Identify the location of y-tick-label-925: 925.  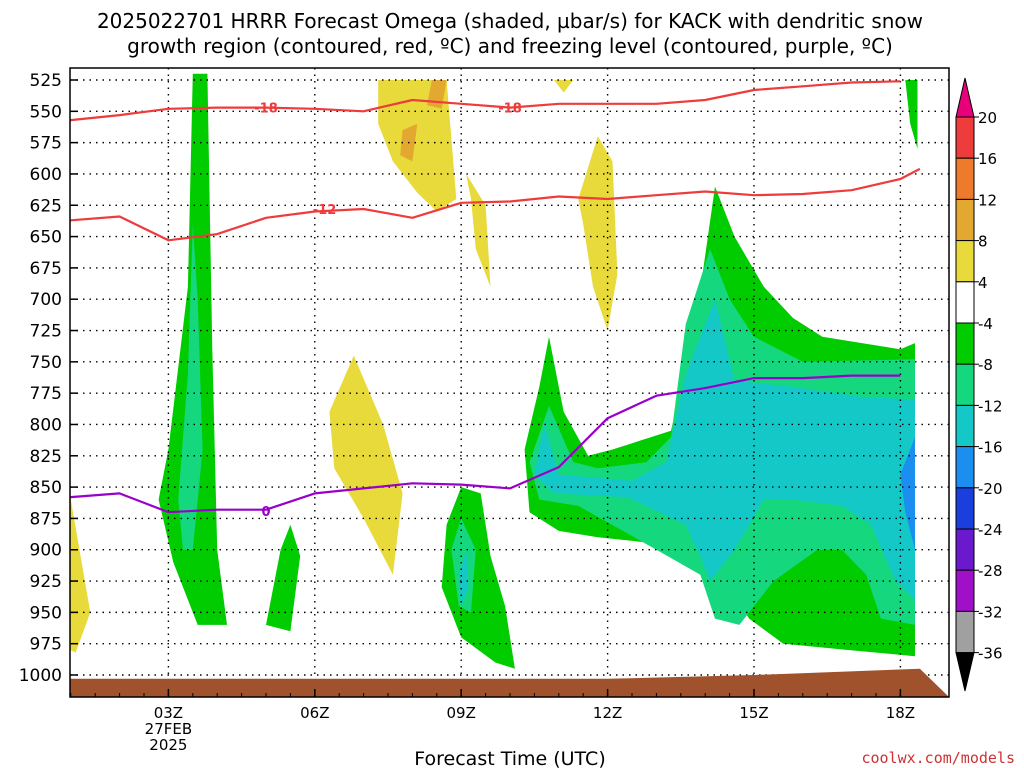
(46, 582).